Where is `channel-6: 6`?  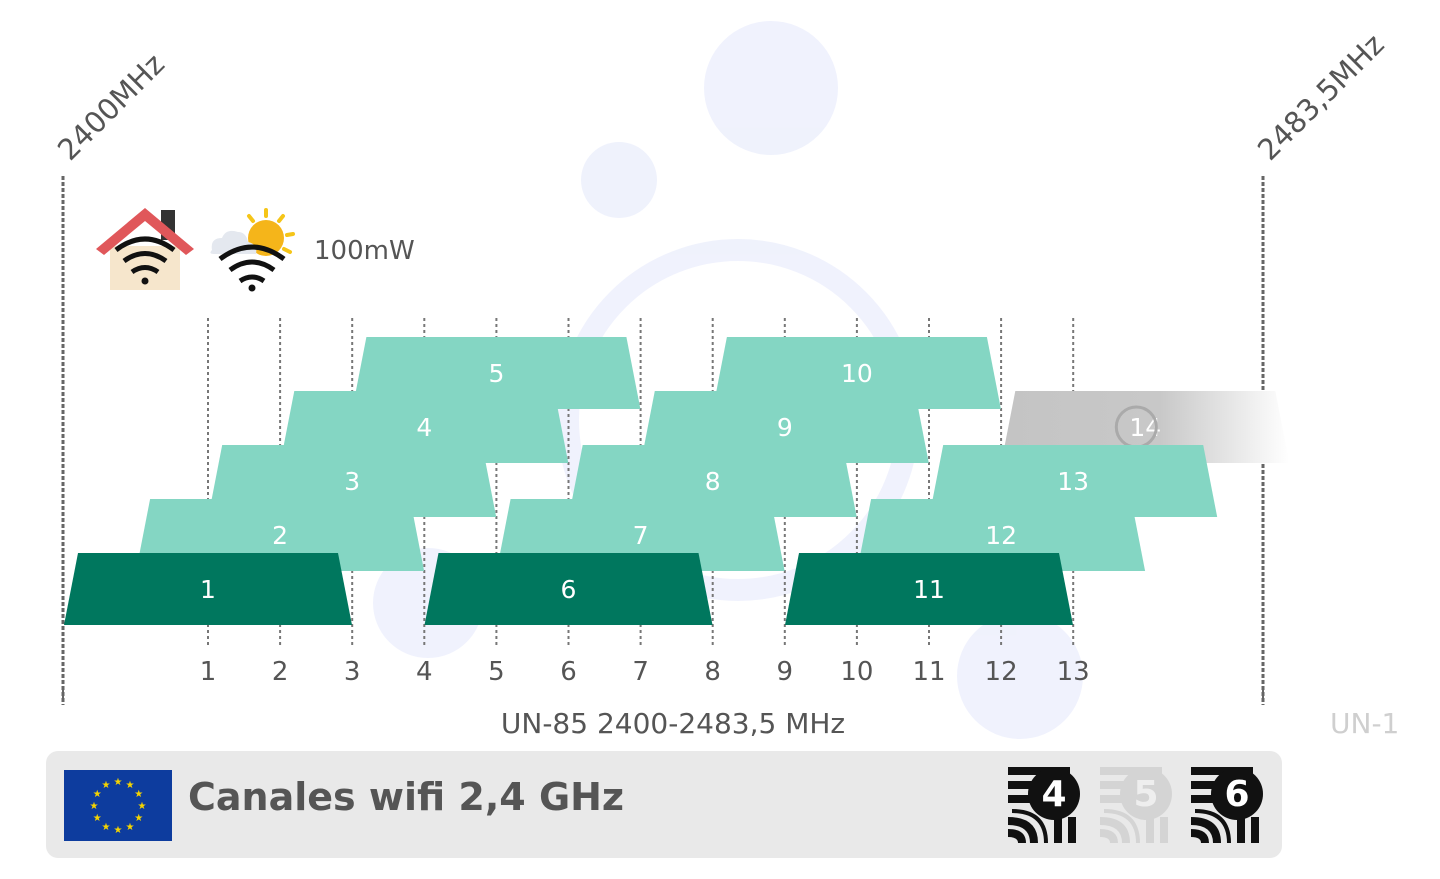 channel-6: 6 is located at coordinates (568, 589).